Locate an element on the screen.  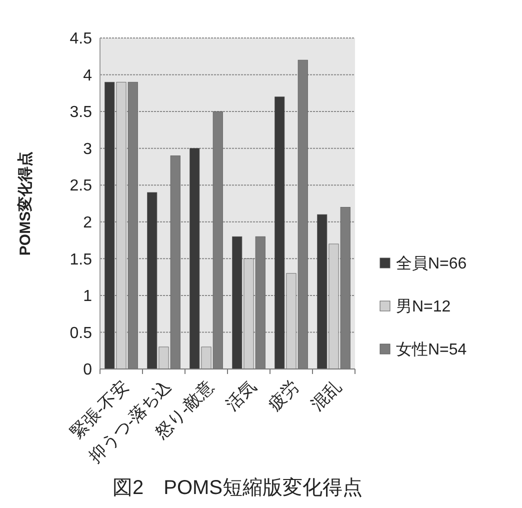
y-tick-label: 2 is located at coordinates (87, 223).